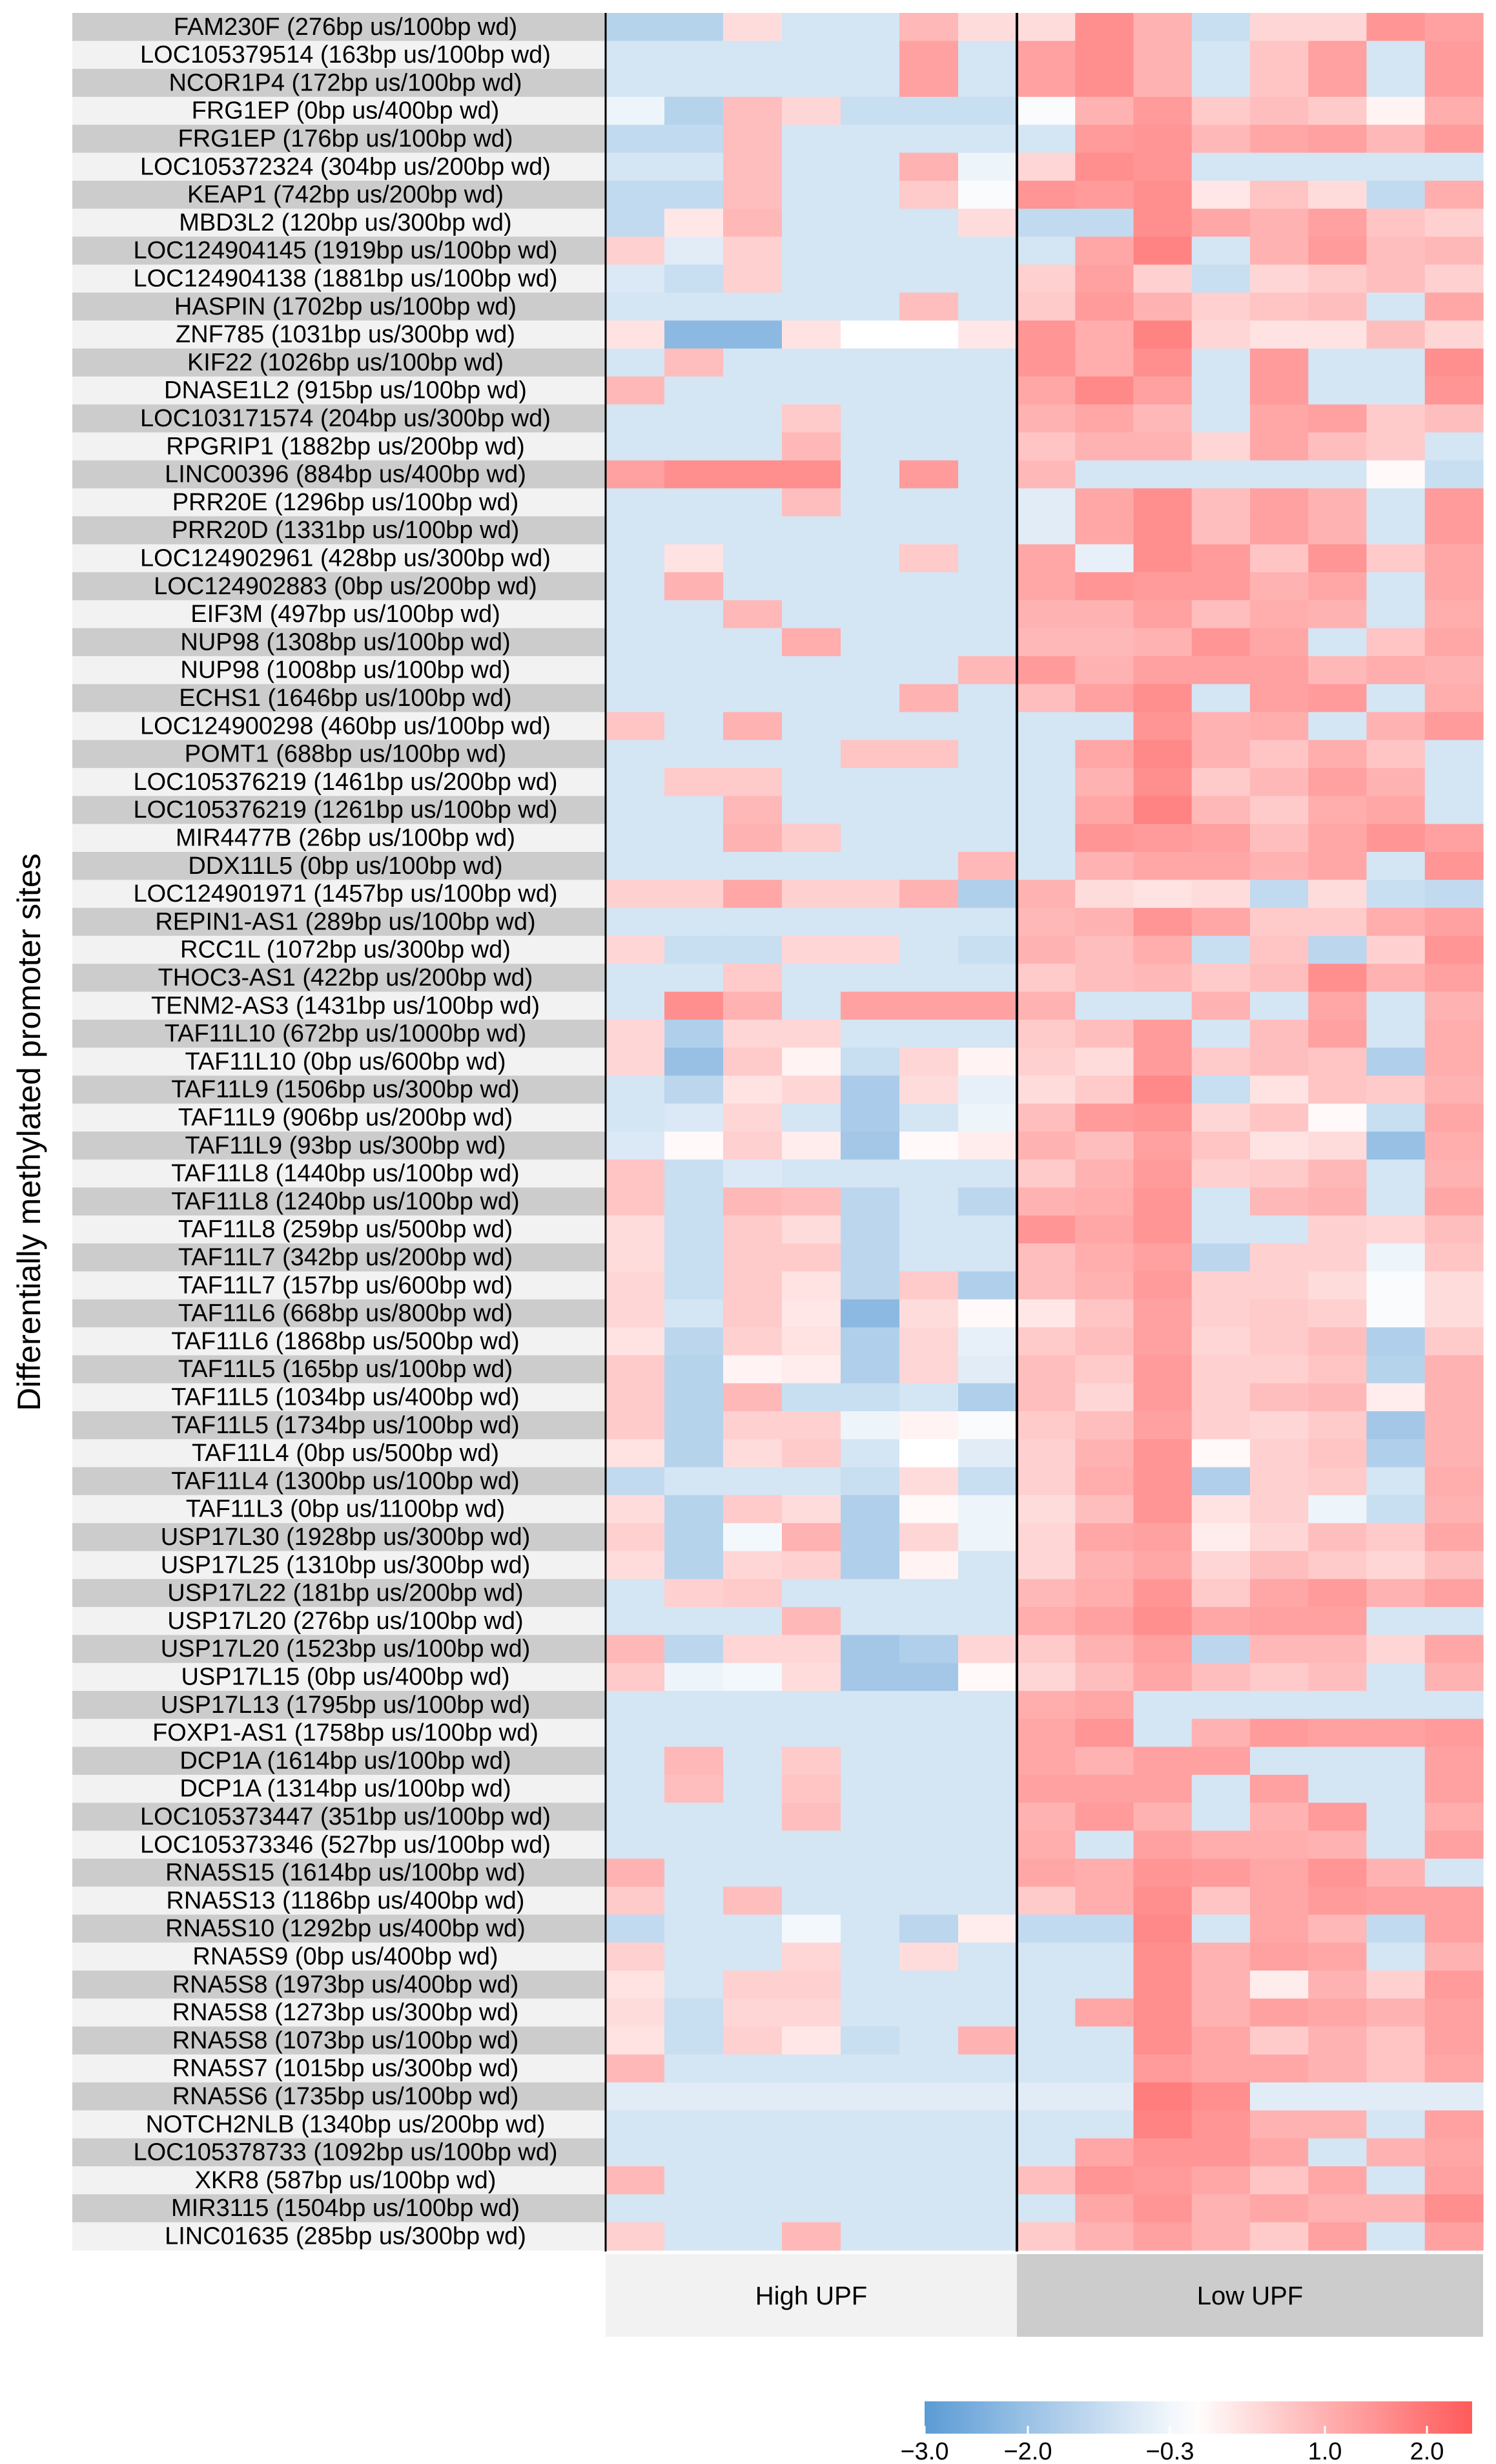 This screenshot has width=1496, height=2464. Describe the element at coordinates (345, 1089) in the screenshot. I see `row-label: TAF11L9 (1506bp us/300bp wd)` at that location.